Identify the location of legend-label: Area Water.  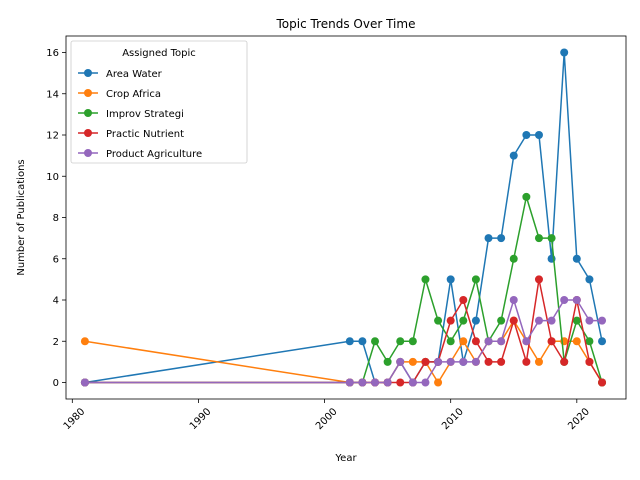
(134, 74).